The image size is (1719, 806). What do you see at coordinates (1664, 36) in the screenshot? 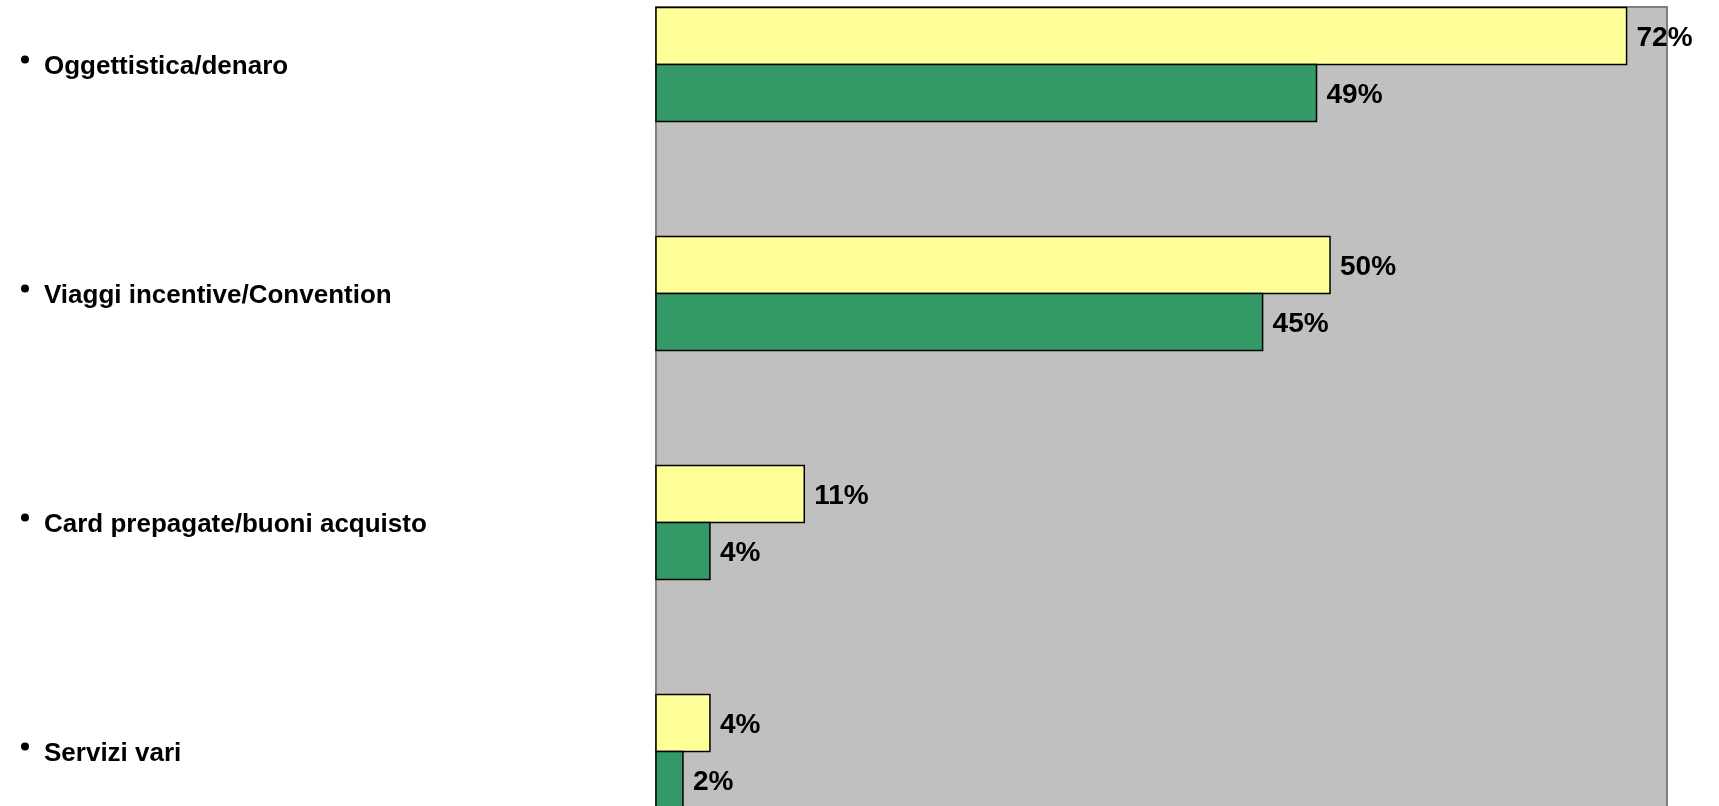
I see `data-label: 72%` at bounding box center [1664, 36].